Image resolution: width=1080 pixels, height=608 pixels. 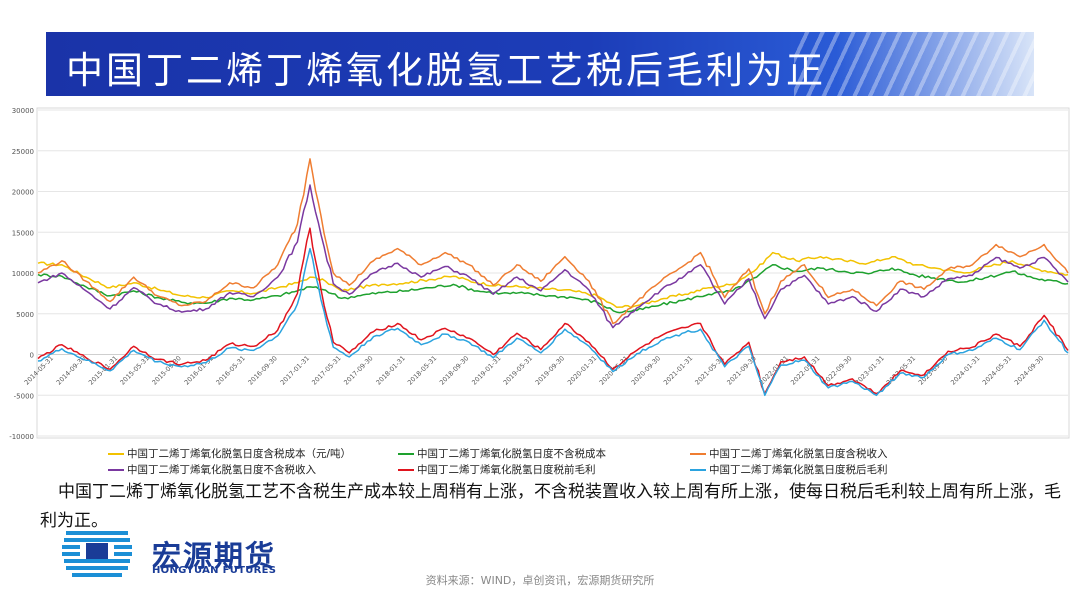 I want to click on legend-item: 中国丁二烯丁烯氧化脱氢日度税后毛利, so click(x=789, y=469).